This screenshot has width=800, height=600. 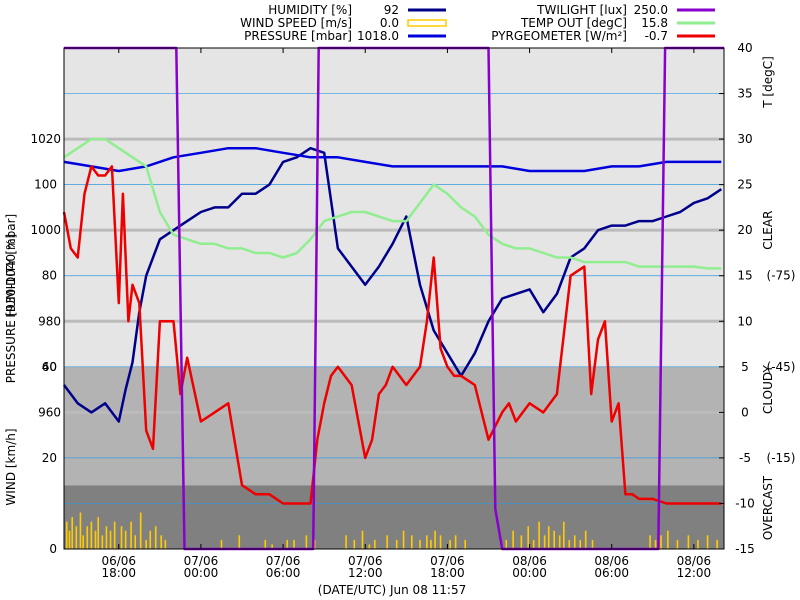 I want to click on legend-value: 92, so click(x=391, y=10).